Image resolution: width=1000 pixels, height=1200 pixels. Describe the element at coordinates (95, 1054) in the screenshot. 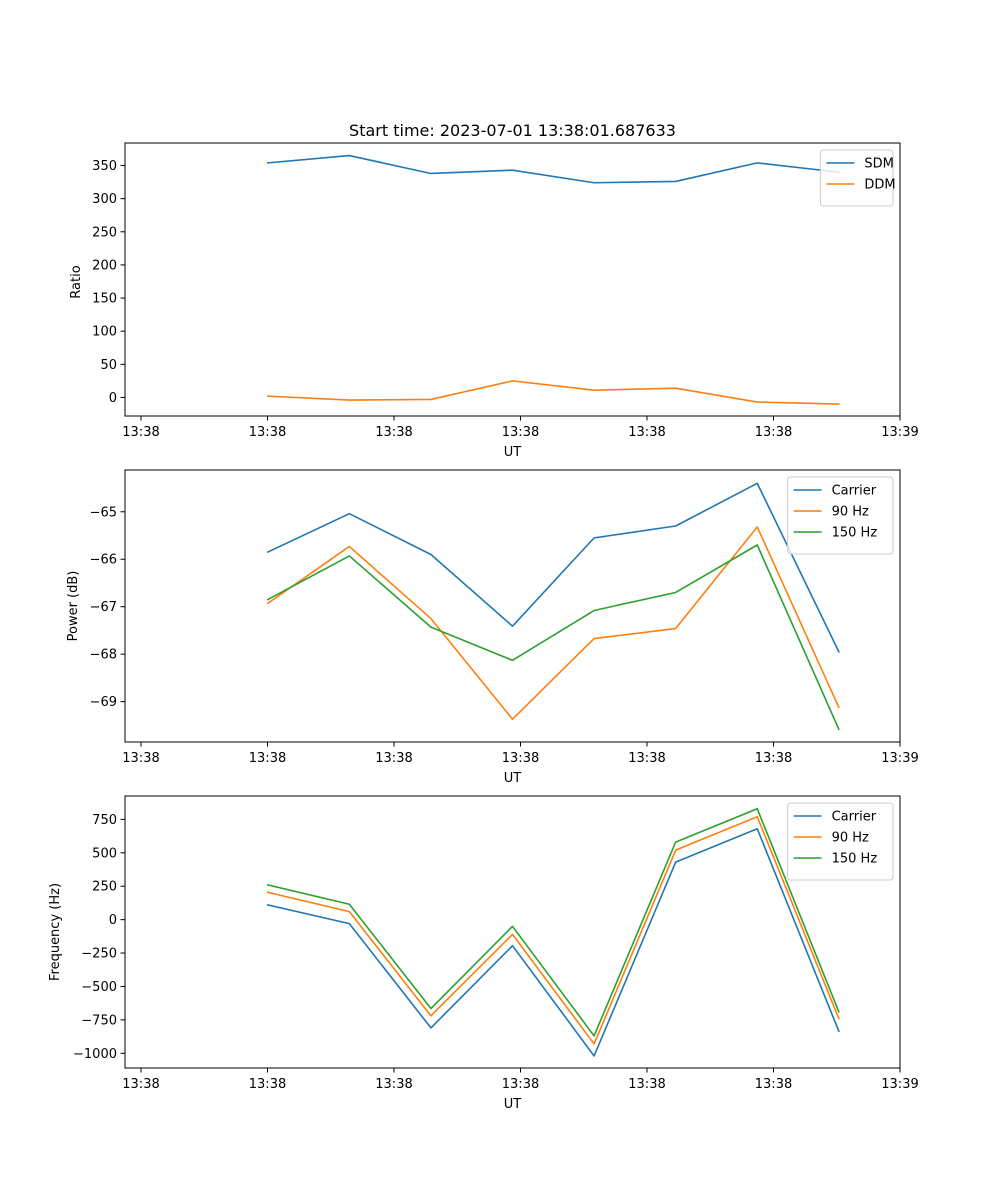

I see `y-tick-label: −1000` at that location.